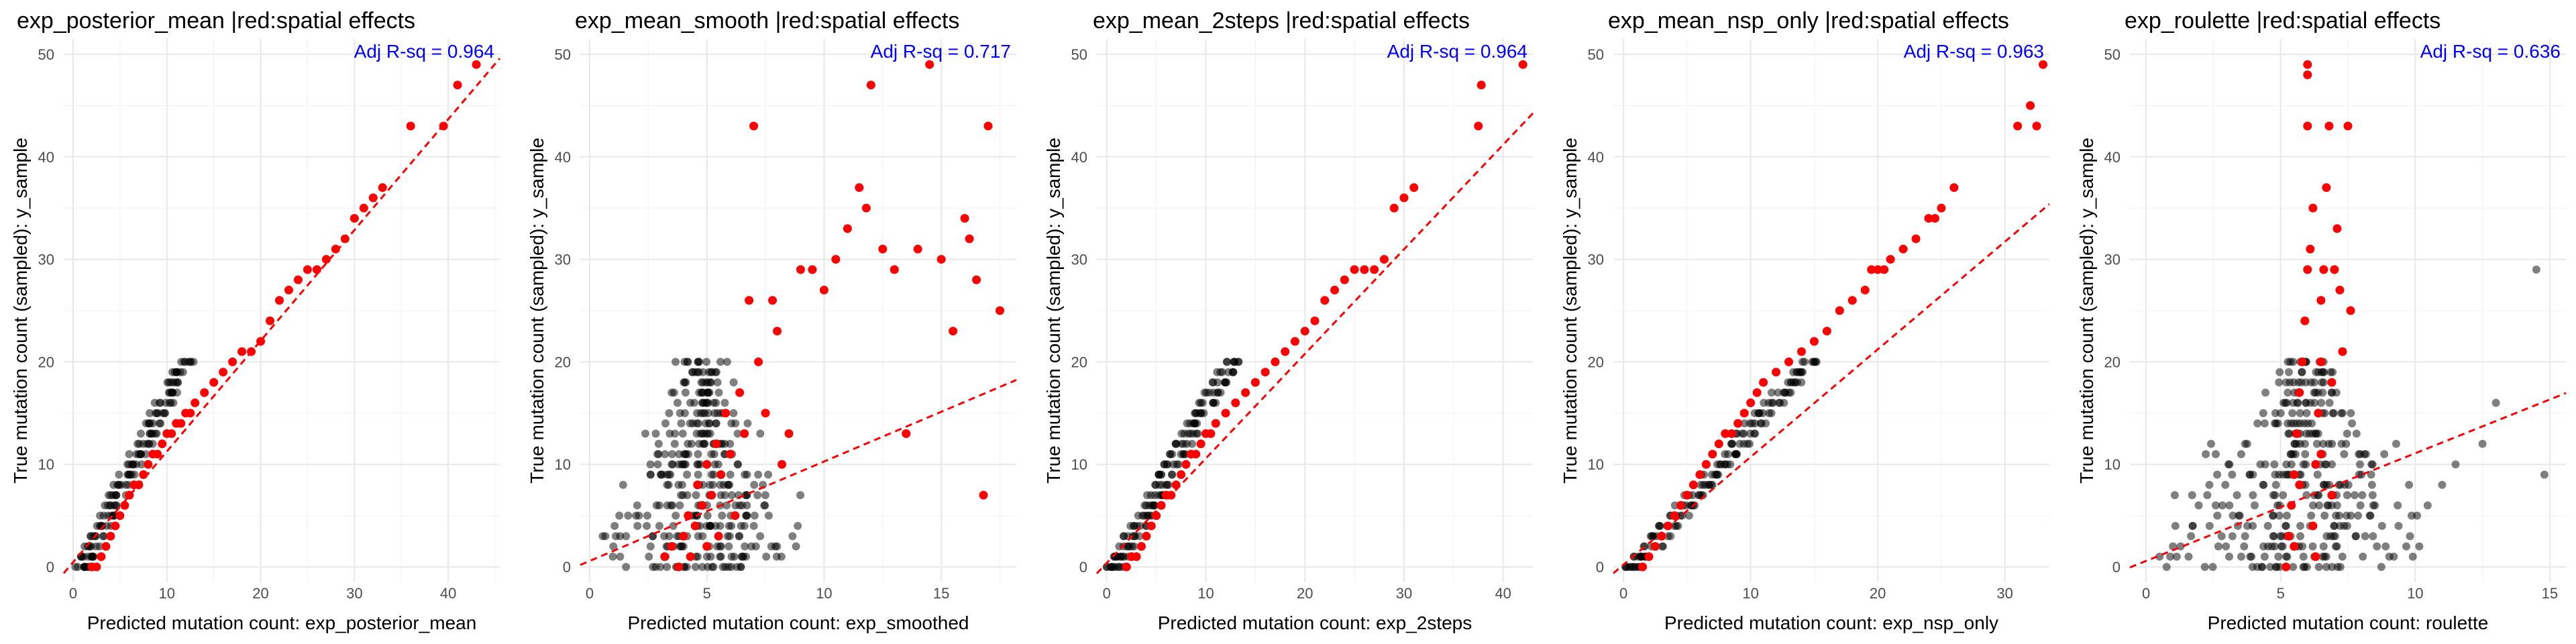 This screenshot has height=644, width=2576. Describe the element at coordinates (2550, 593) in the screenshot. I see `x-tick-label: 15` at that location.